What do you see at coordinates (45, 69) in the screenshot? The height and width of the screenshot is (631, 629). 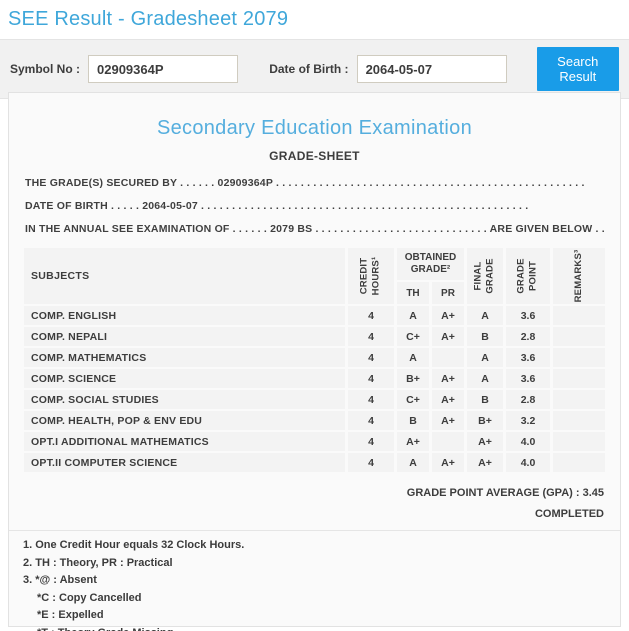 I see `symbol-no-label: Symbol No :` at bounding box center [45, 69].